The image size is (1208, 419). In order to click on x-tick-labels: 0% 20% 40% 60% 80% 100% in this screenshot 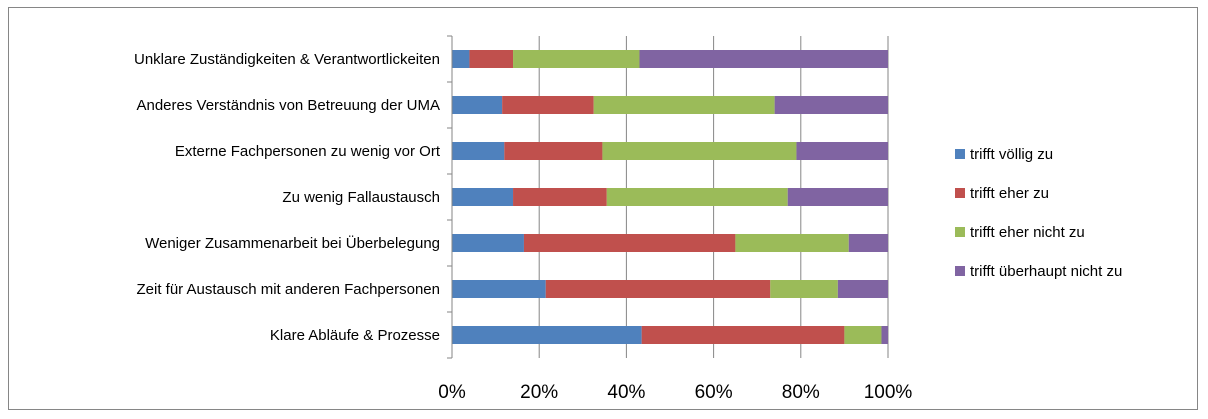, I will do `click(675, 392)`.